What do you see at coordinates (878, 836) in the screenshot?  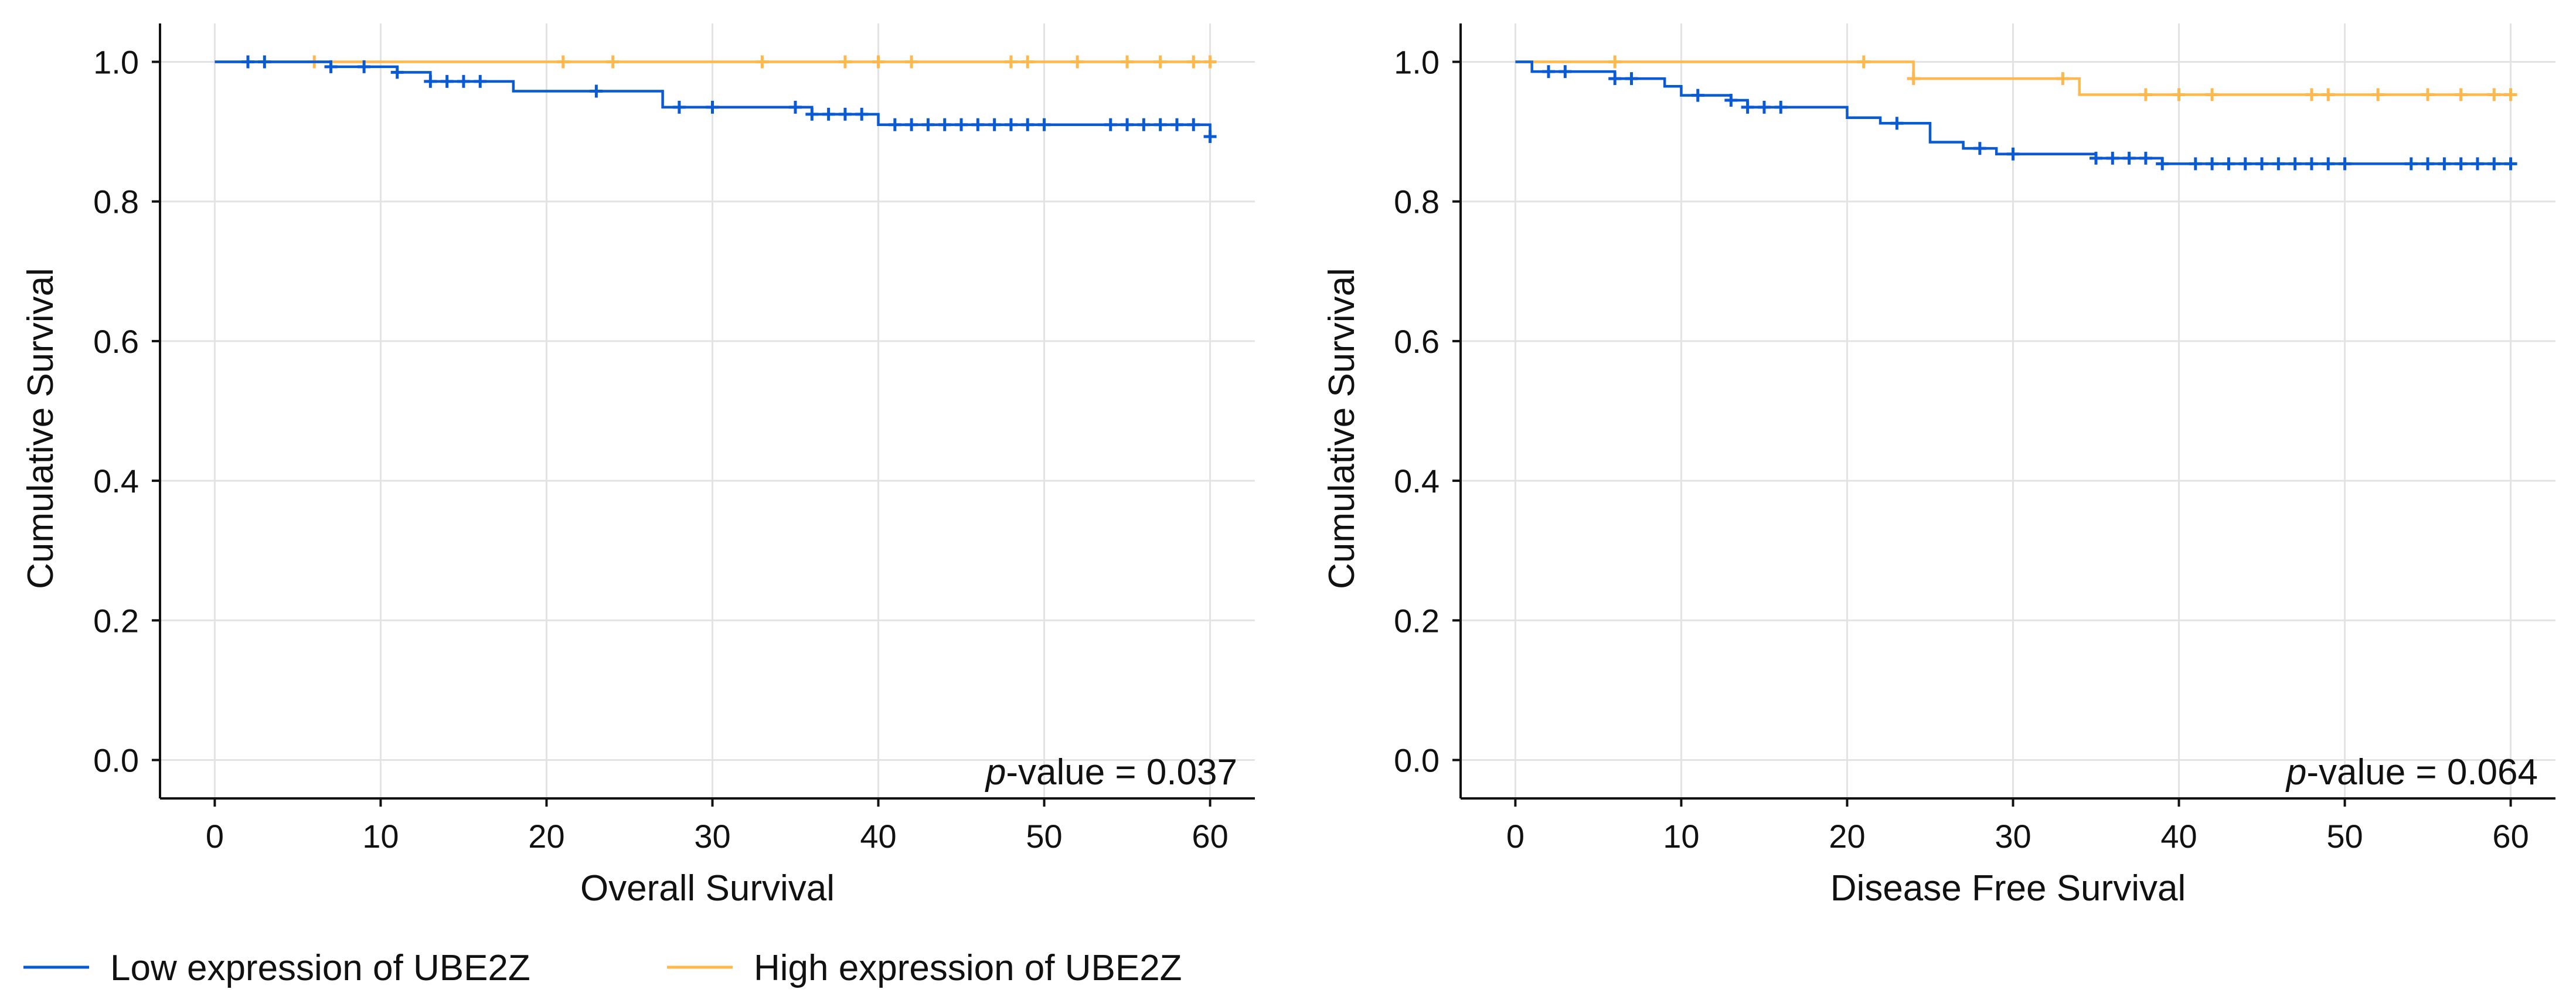 I see `x-tick-label: 40` at bounding box center [878, 836].